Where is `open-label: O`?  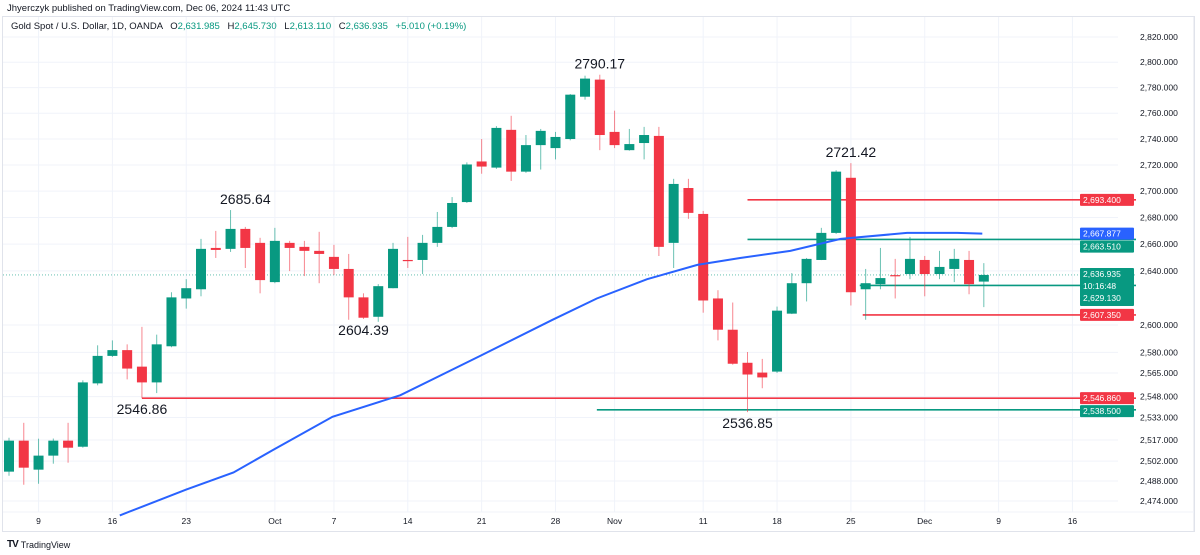 open-label: O is located at coordinates (174, 26).